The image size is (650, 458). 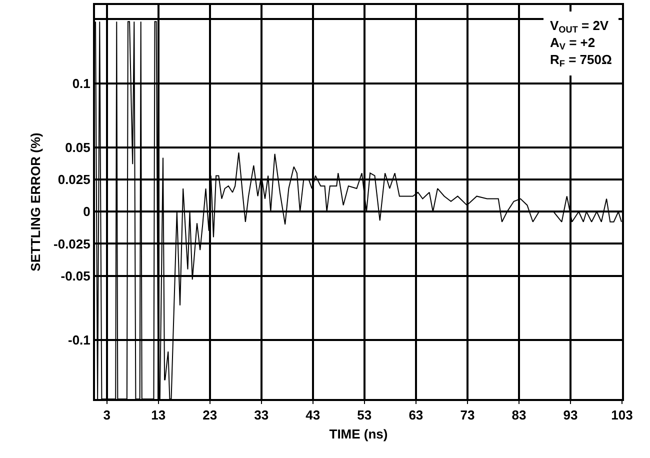 I want to click on x-tick-label: 33, so click(x=261, y=415).